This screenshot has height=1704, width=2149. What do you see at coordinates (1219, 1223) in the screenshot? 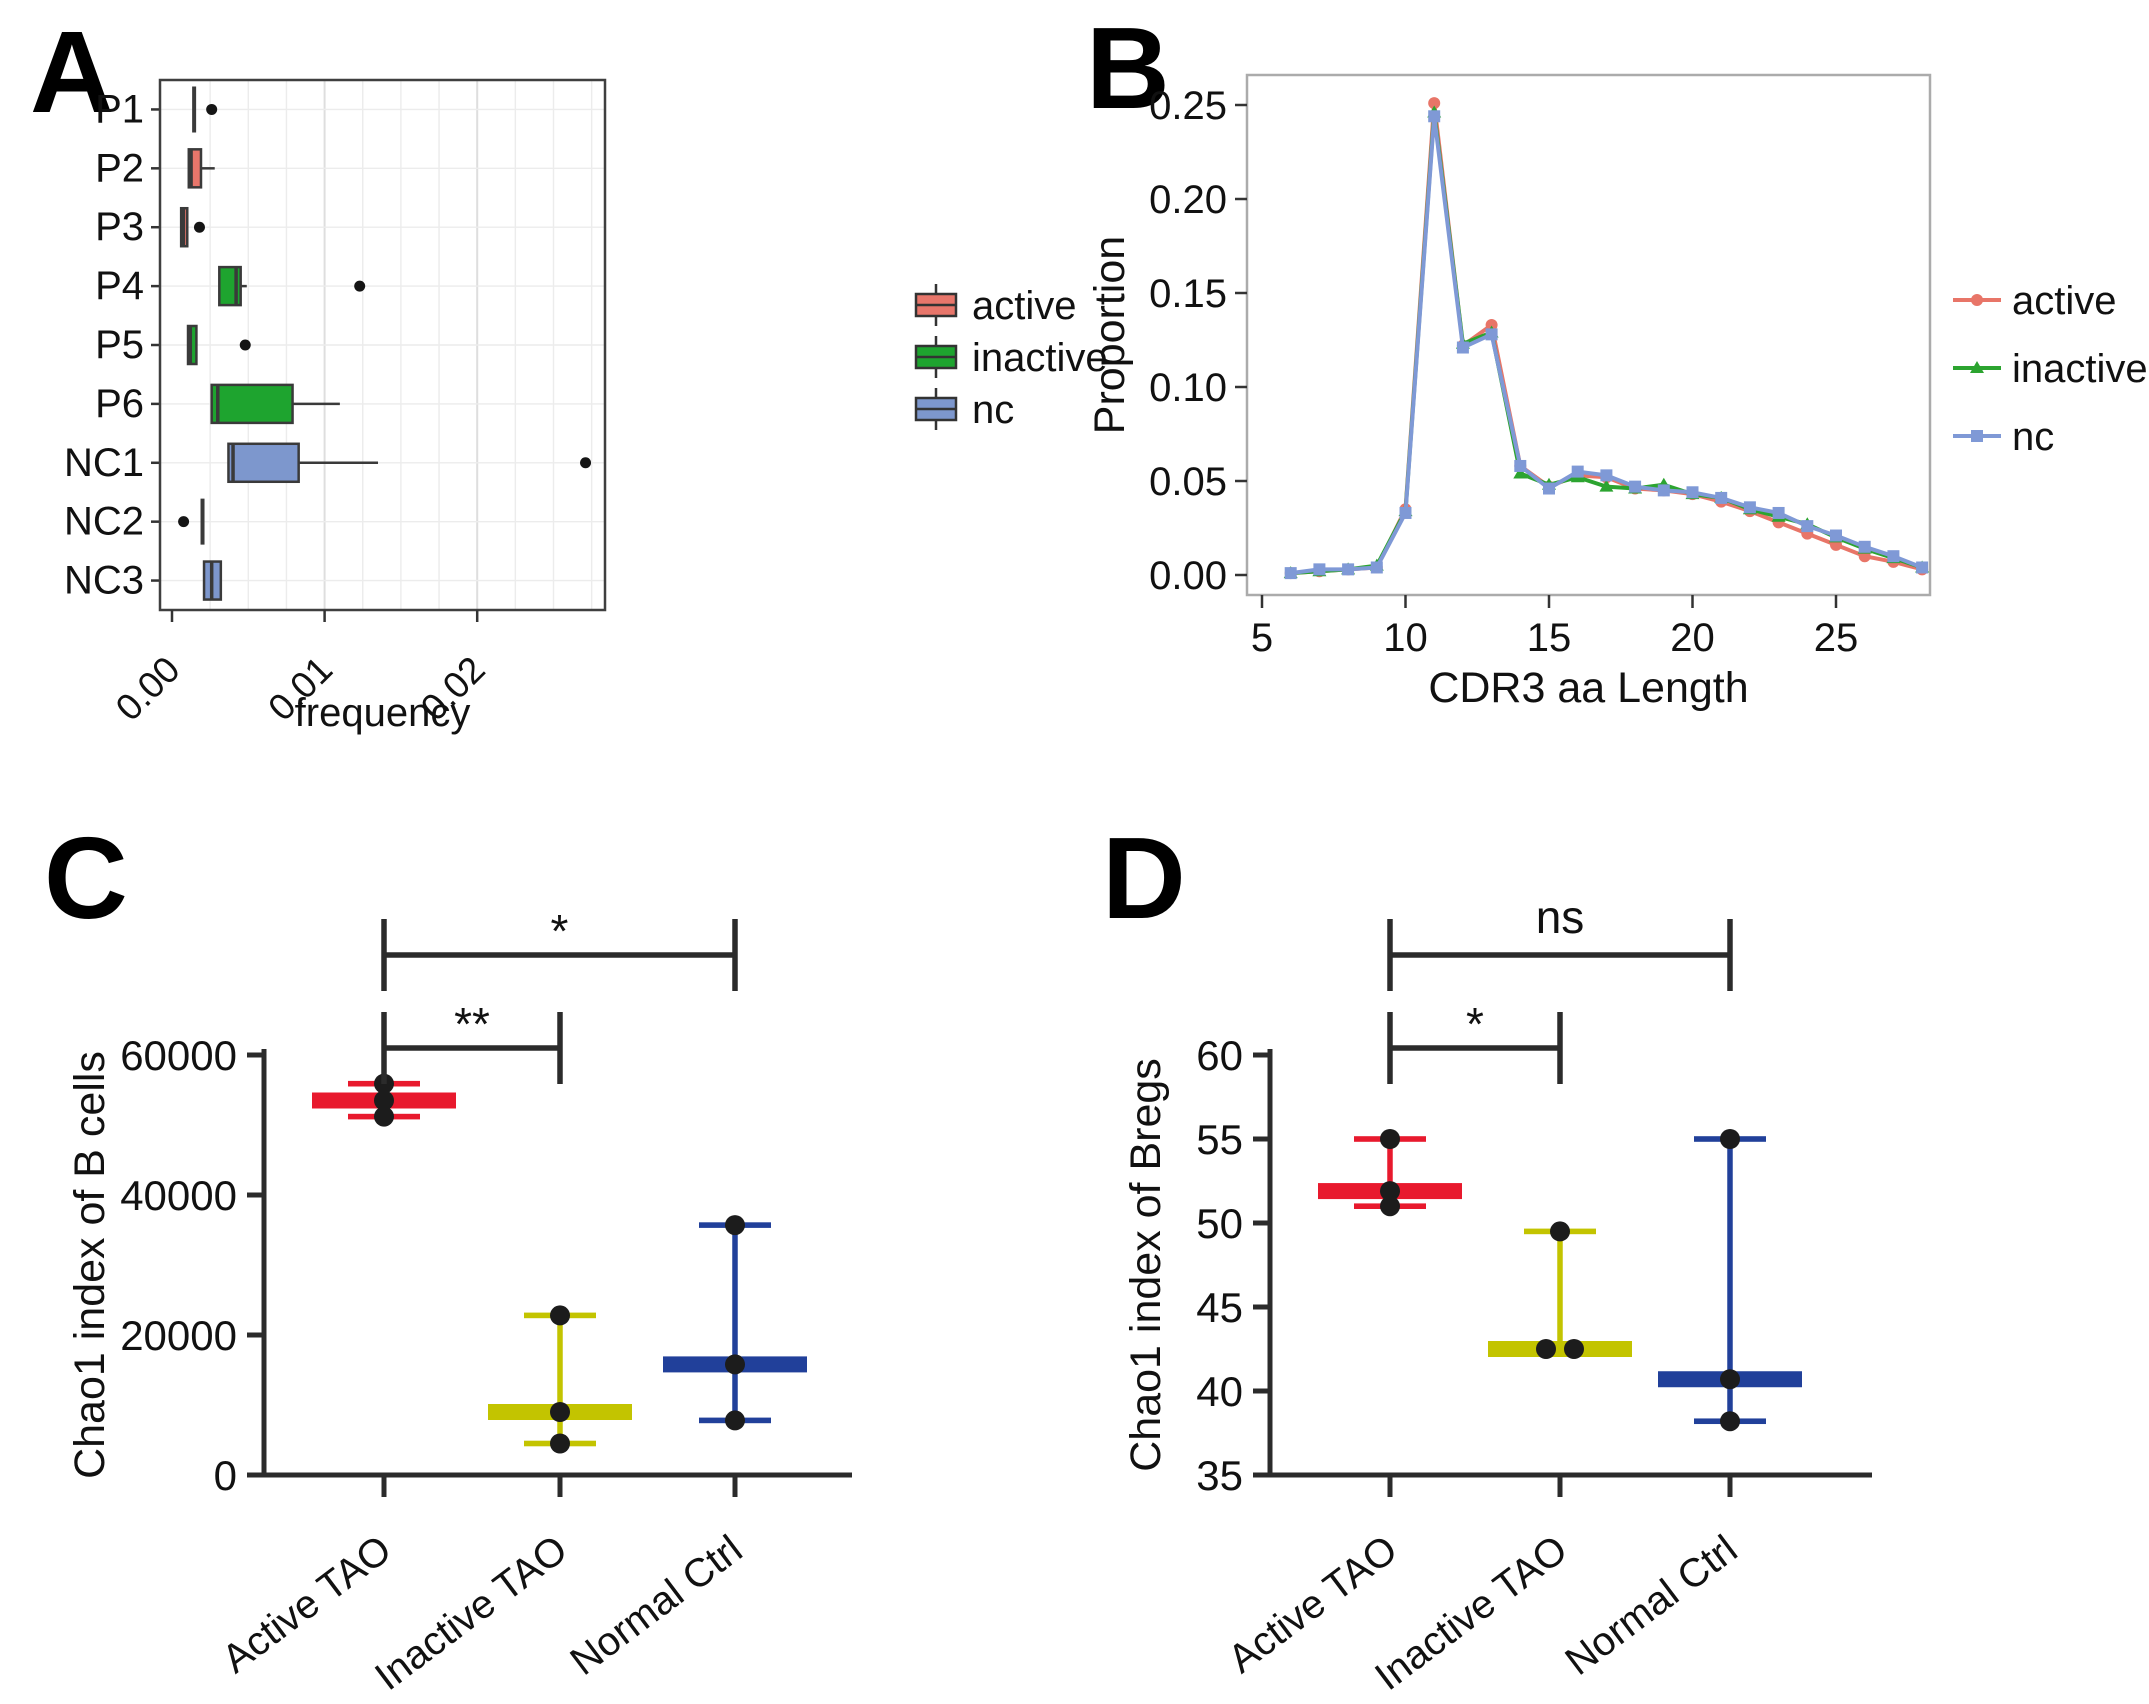
I see `y-tick-label: 50` at bounding box center [1219, 1223].